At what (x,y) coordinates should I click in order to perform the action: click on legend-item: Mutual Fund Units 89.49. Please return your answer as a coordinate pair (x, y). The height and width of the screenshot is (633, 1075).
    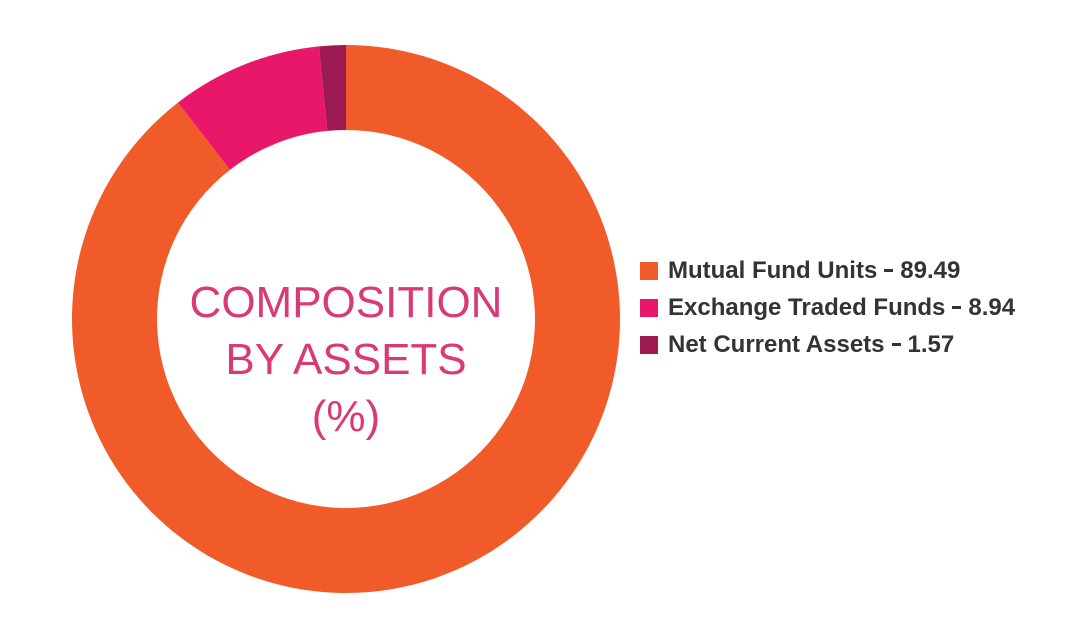
    Looking at the image, I should click on (827, 270).